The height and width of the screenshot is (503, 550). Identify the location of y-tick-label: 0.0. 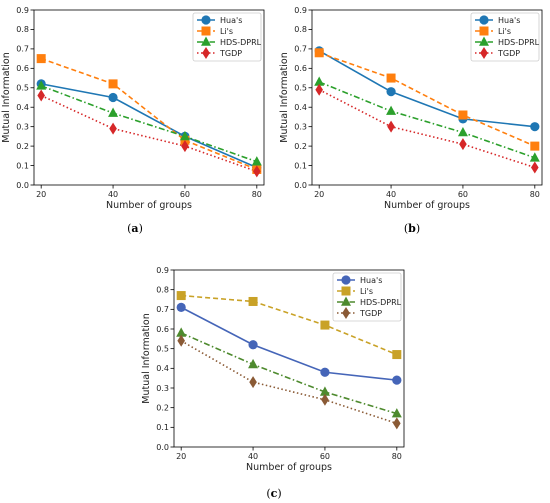
(300, 185).